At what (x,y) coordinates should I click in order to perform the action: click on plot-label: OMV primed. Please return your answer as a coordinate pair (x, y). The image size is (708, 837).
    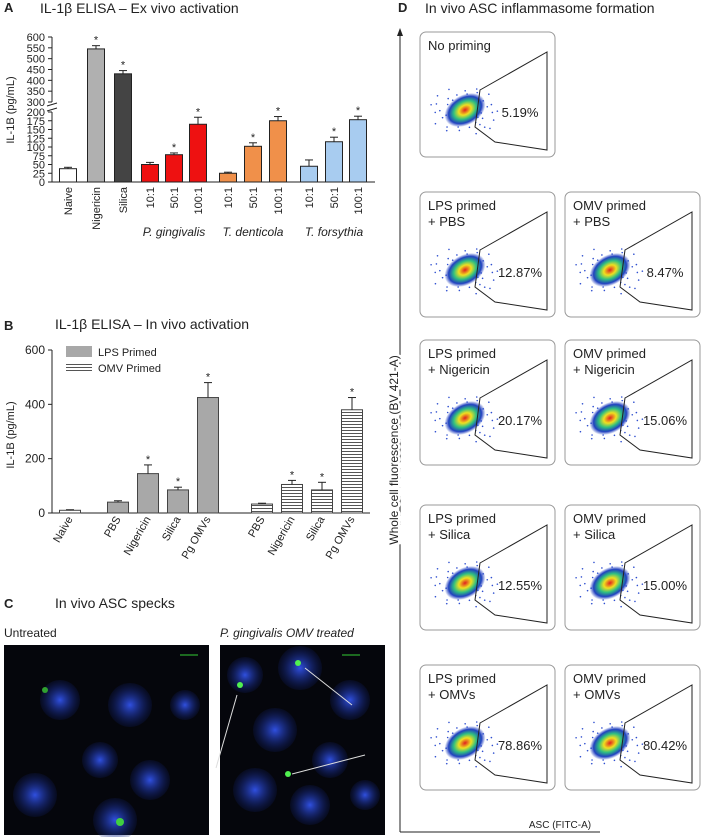
    Looking at the image, I should click on (609, 518).